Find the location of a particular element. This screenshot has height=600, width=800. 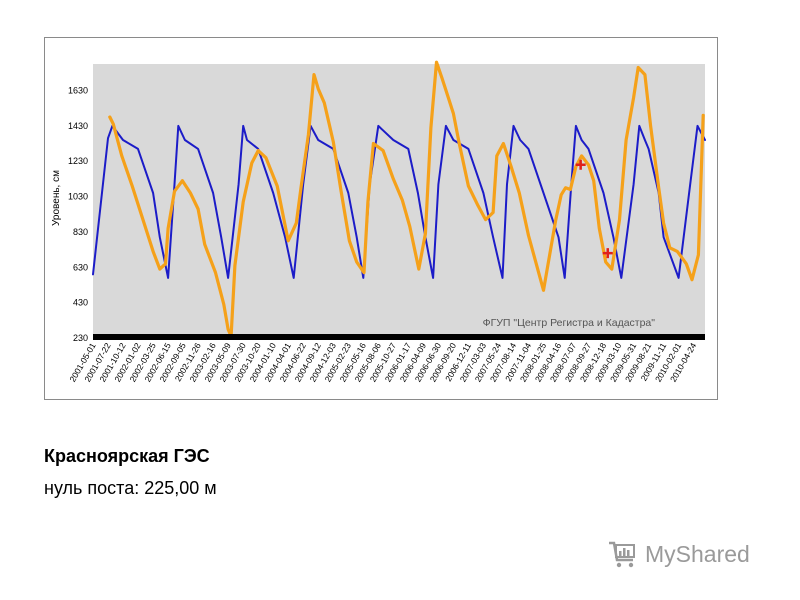

y-tick-label: 430 is located at coordinates (80, 303).